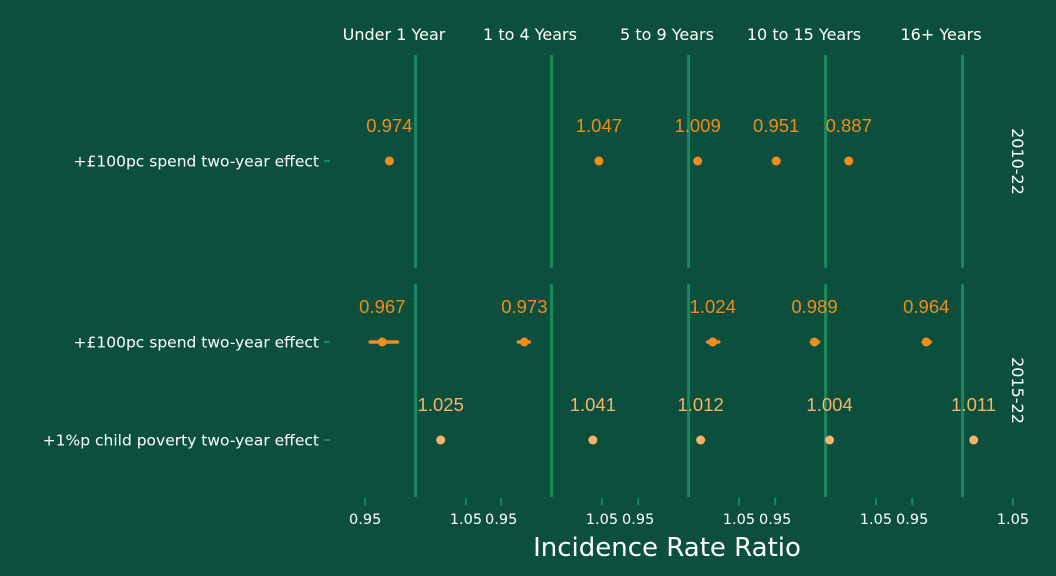  Describe the element at coordinates (1017, 161) in the screenshot. I see `row-facet-label-0: 2010-22` at that location.